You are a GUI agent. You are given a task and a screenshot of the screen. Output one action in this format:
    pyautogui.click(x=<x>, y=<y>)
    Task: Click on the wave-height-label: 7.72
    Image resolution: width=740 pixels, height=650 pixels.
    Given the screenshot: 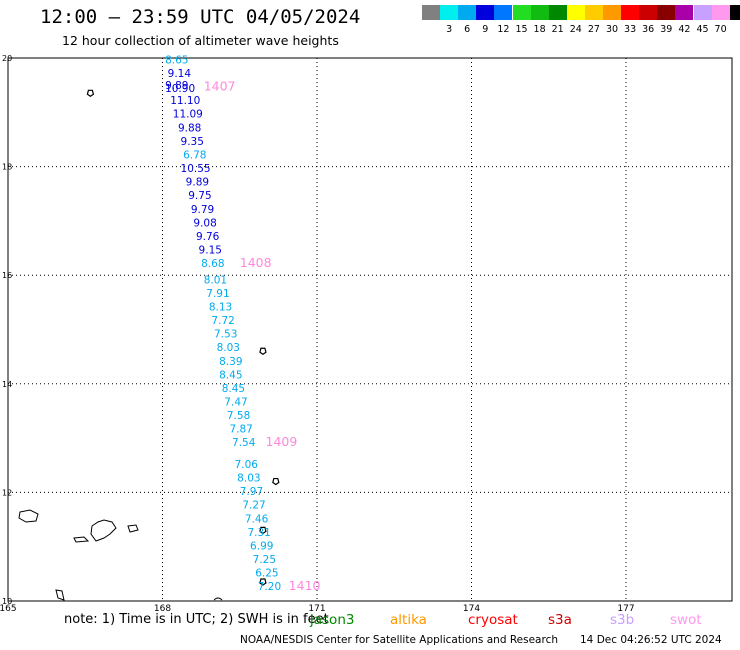 What is the action you would take?
    pyautogui.click(x=222, y=321)
    